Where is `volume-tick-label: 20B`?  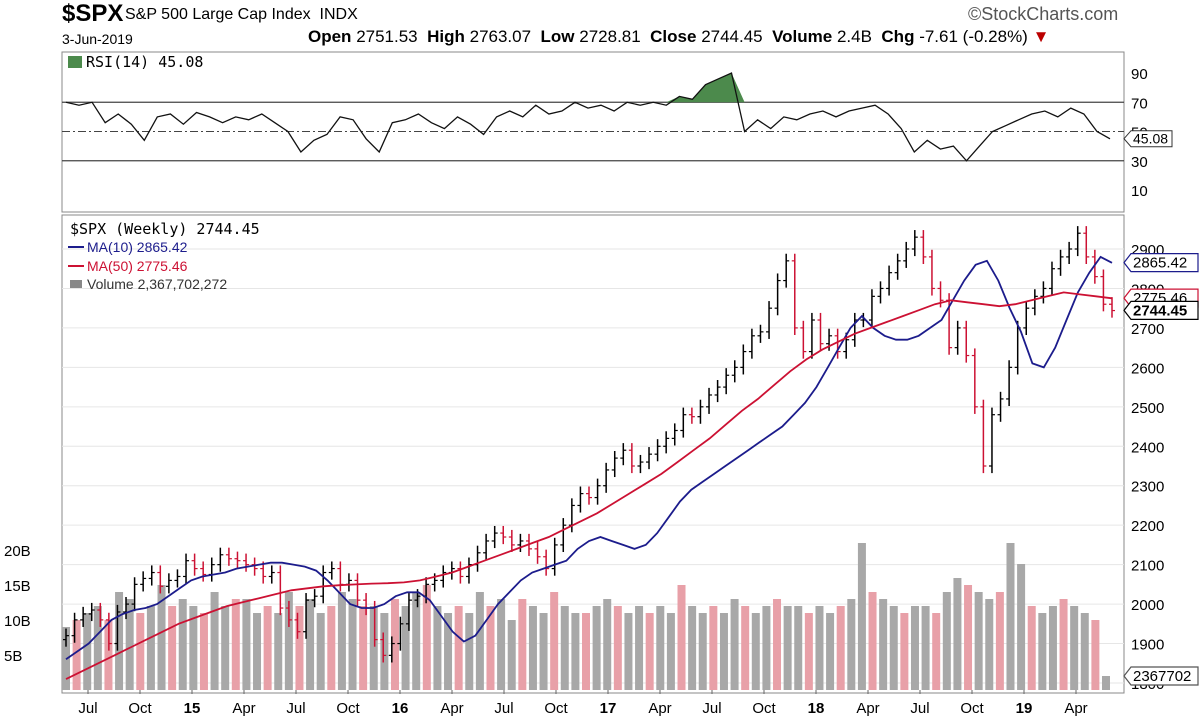
volume-tick-label: 20B is located at coordinates (17, 551).